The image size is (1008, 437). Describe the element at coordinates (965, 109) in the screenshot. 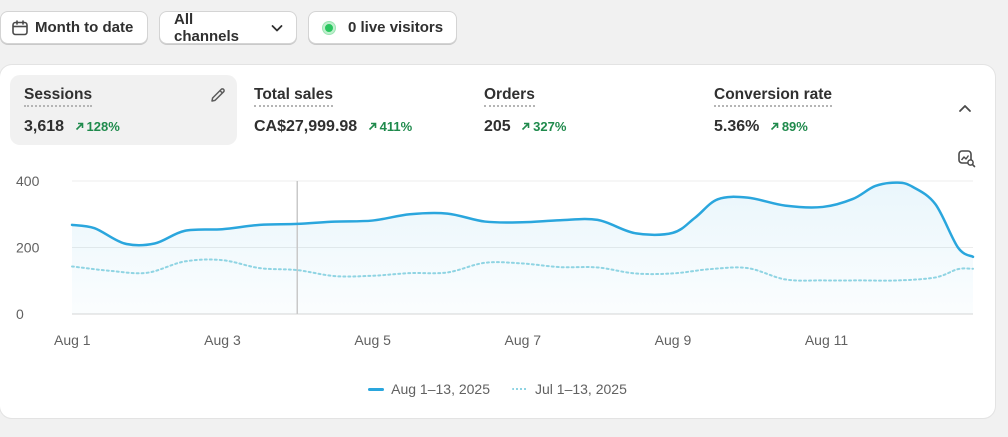

I see `chevron-up-icon` at that location.